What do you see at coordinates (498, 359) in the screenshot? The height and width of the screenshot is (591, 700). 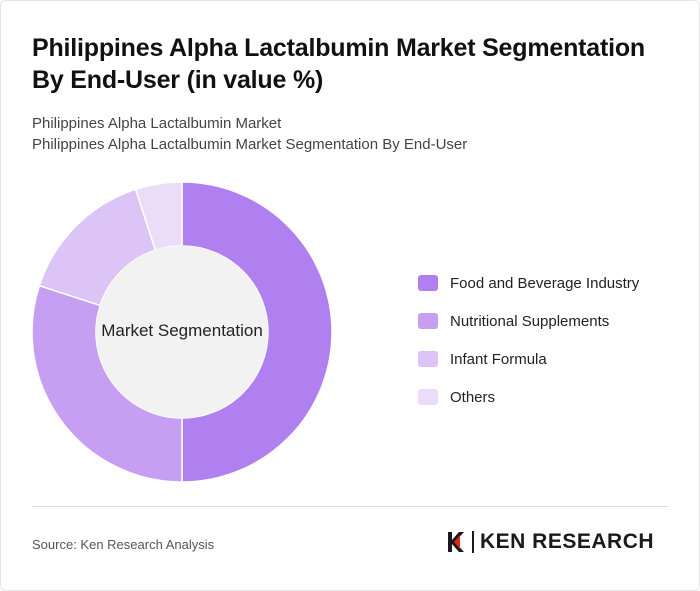 I see `legend-label: Infant Formula` at bounding box center [498, 359].